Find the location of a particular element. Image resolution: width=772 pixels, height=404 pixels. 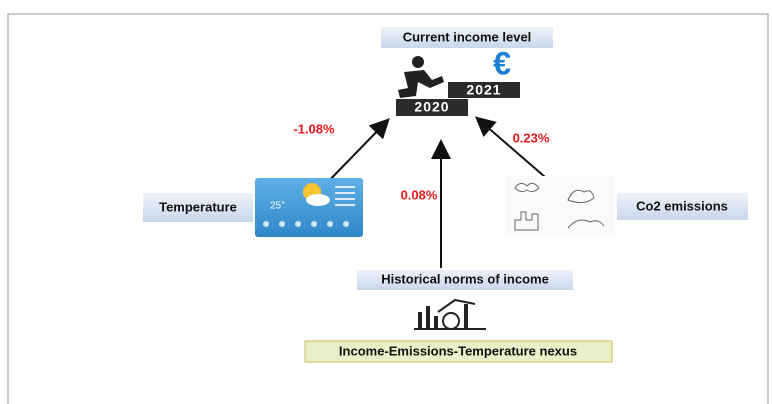

title: Current income level is located at coordinates (467, 36).